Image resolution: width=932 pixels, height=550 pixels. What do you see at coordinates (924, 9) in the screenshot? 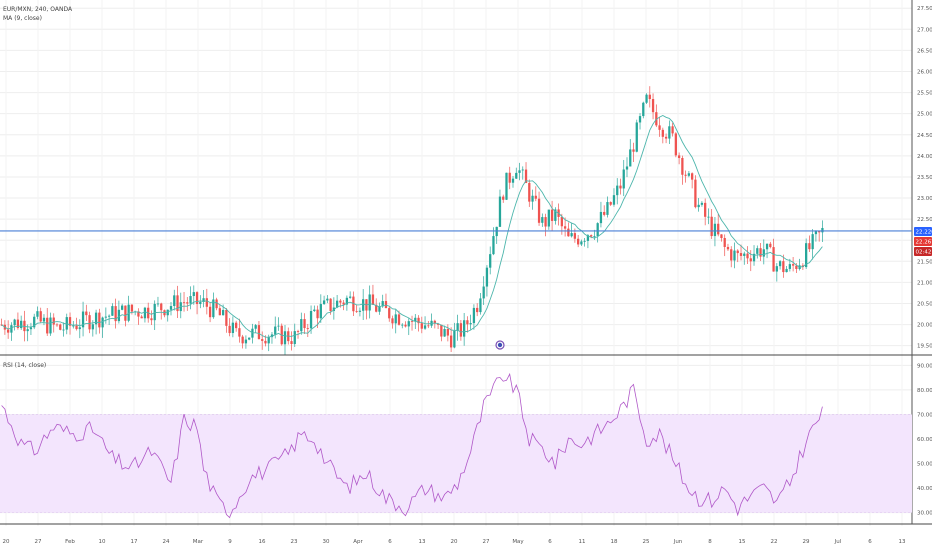
I see `price-tick-label: 27.500` at bounding box center [924, 9].